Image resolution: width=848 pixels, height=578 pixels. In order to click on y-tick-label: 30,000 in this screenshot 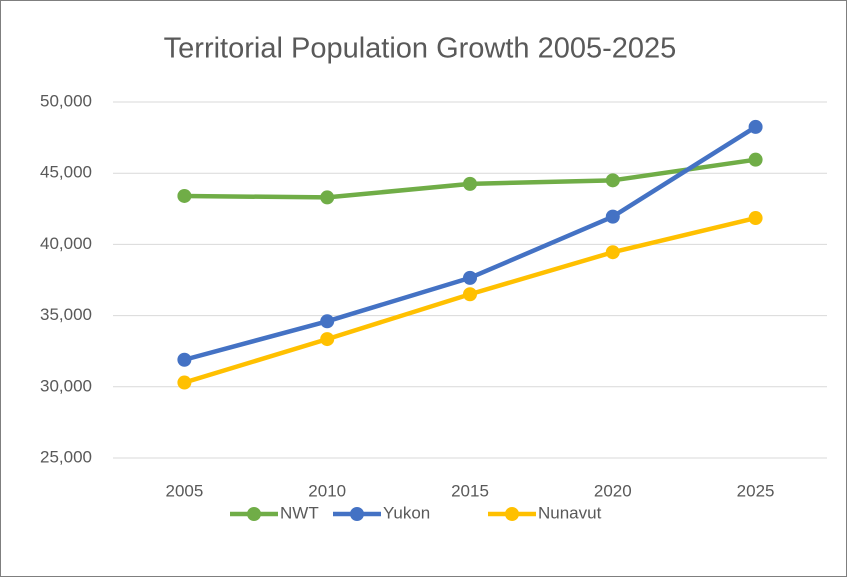, I will do `click(66, 385)`.